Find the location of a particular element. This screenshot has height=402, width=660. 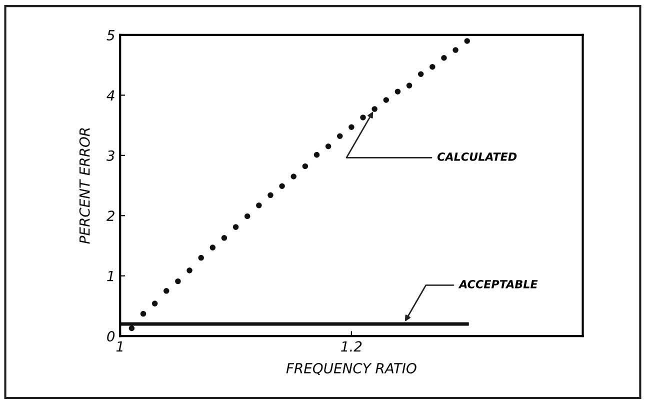

y-axis-title: PERCENT ERROR is located at coordinates (84, 186).